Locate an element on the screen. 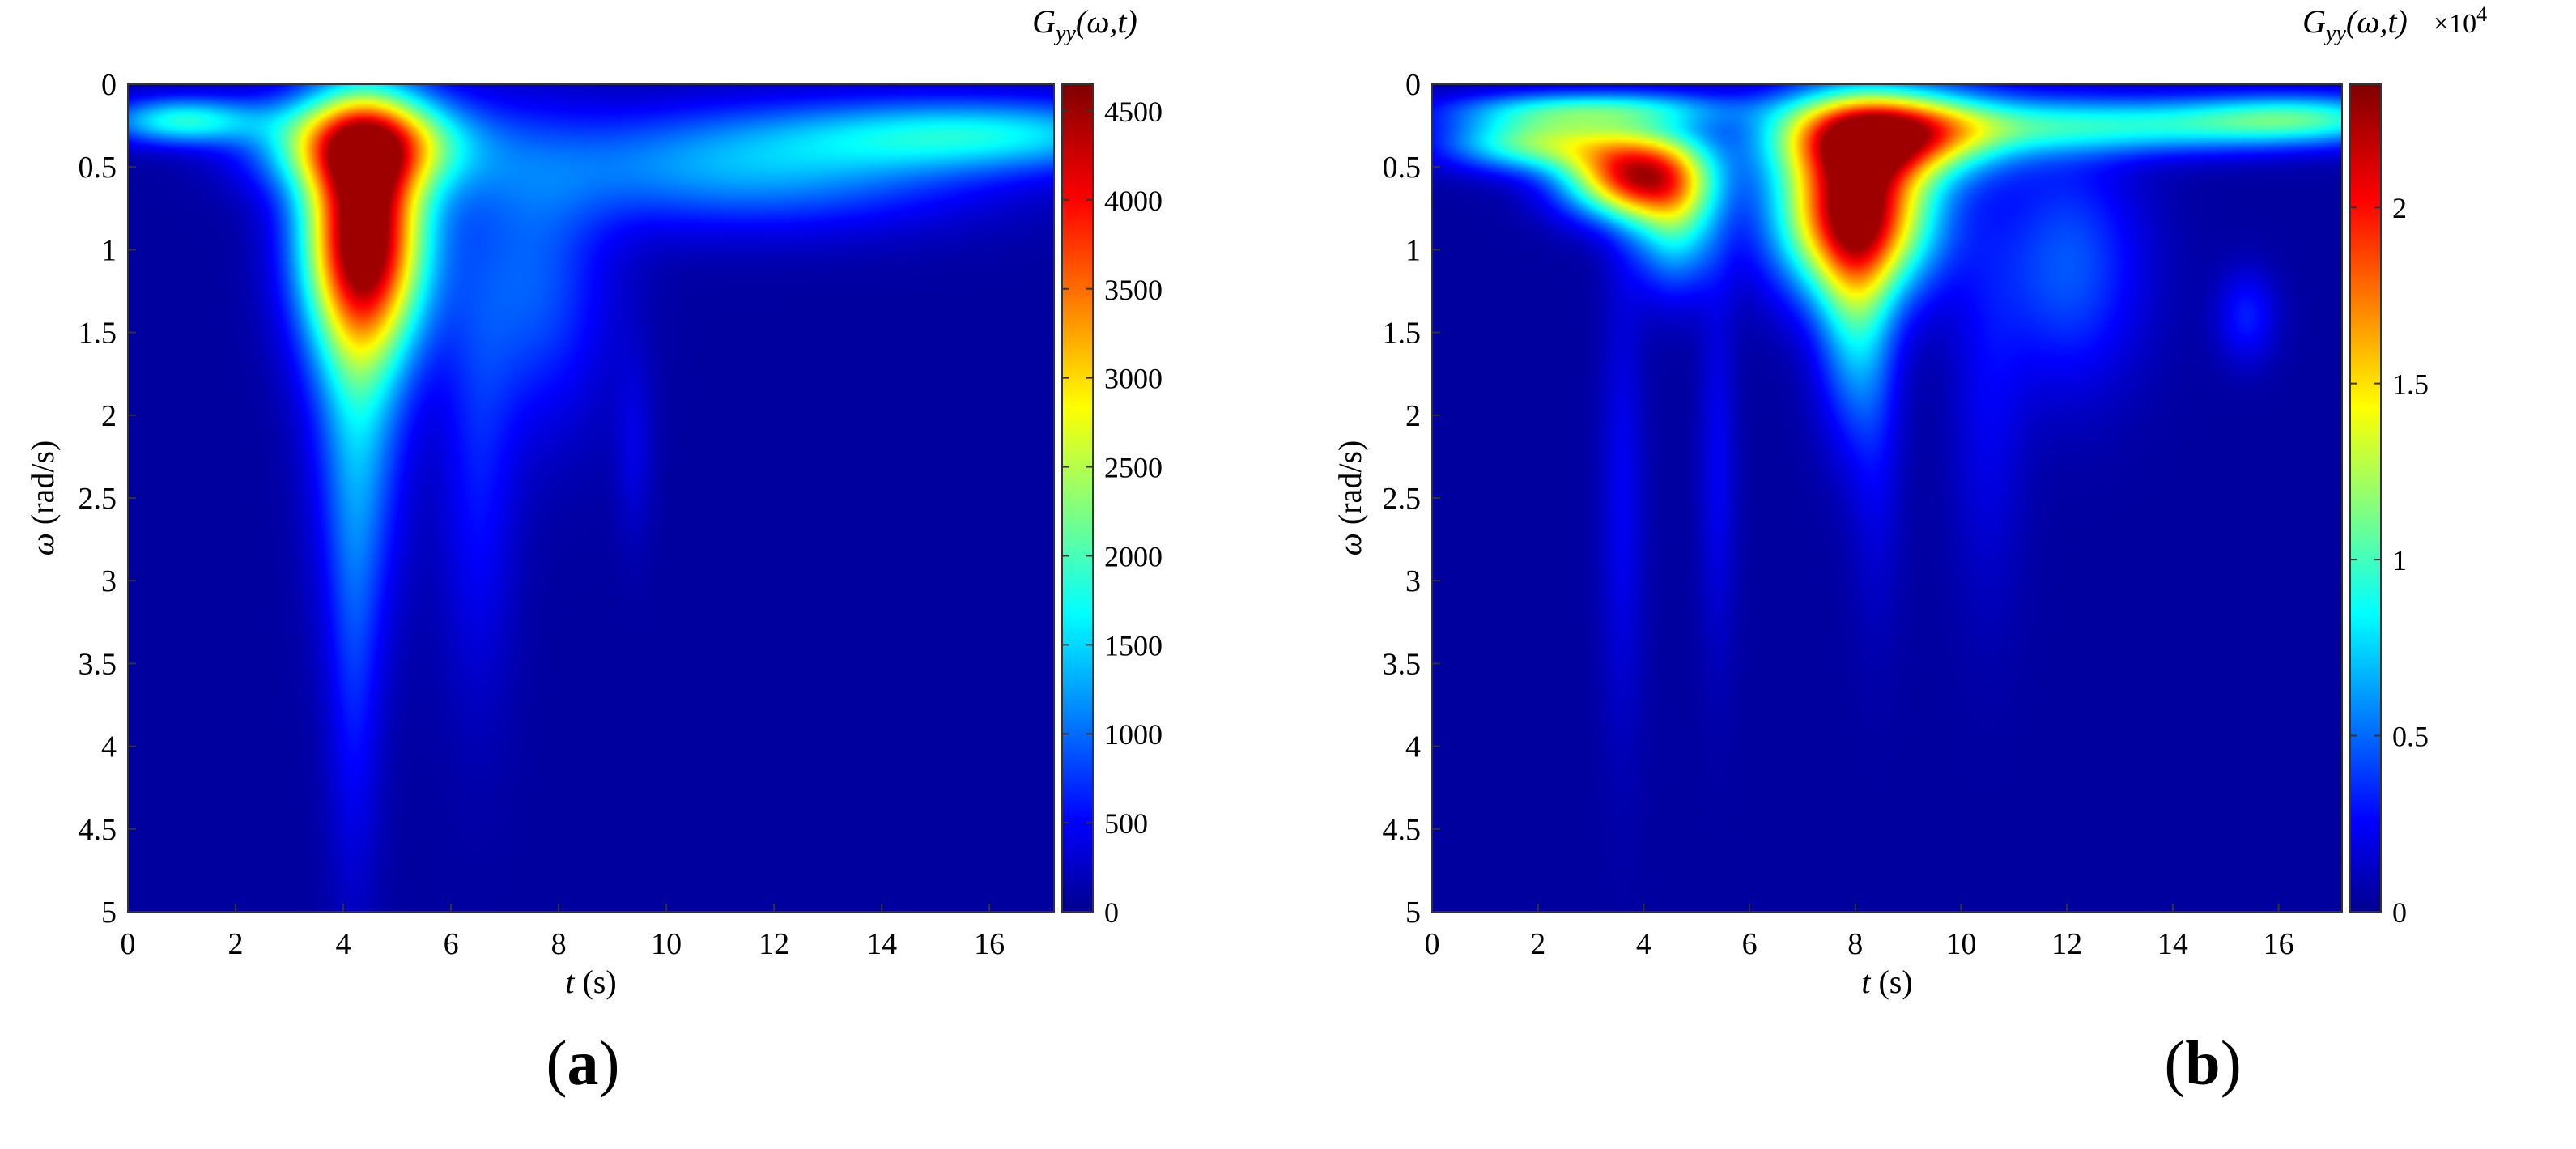  label-letter: b is located at coordinates (2203, 1063).